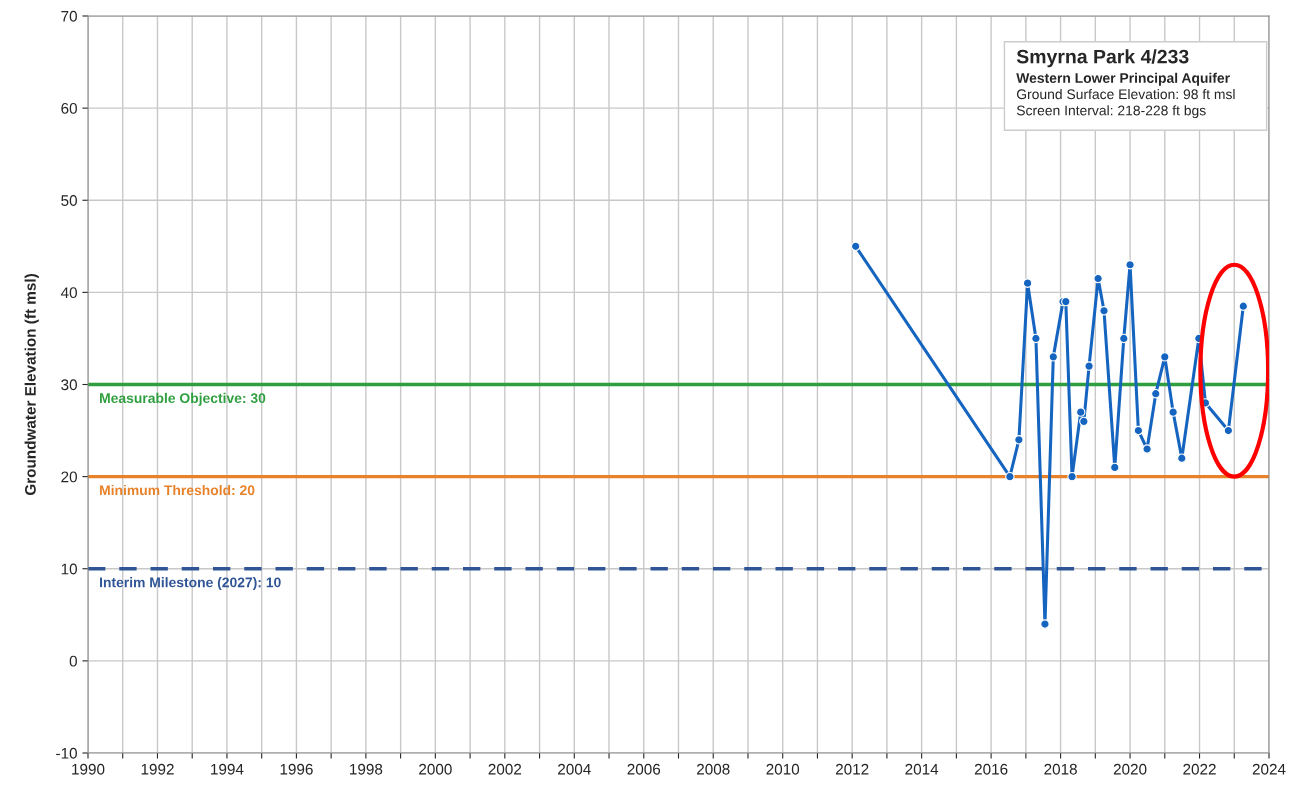 This screenshot has width=1291, height=797. Describe the element at coordinates (69, 385) in the screenshot. I see `y-tick-label: 30` at that location.